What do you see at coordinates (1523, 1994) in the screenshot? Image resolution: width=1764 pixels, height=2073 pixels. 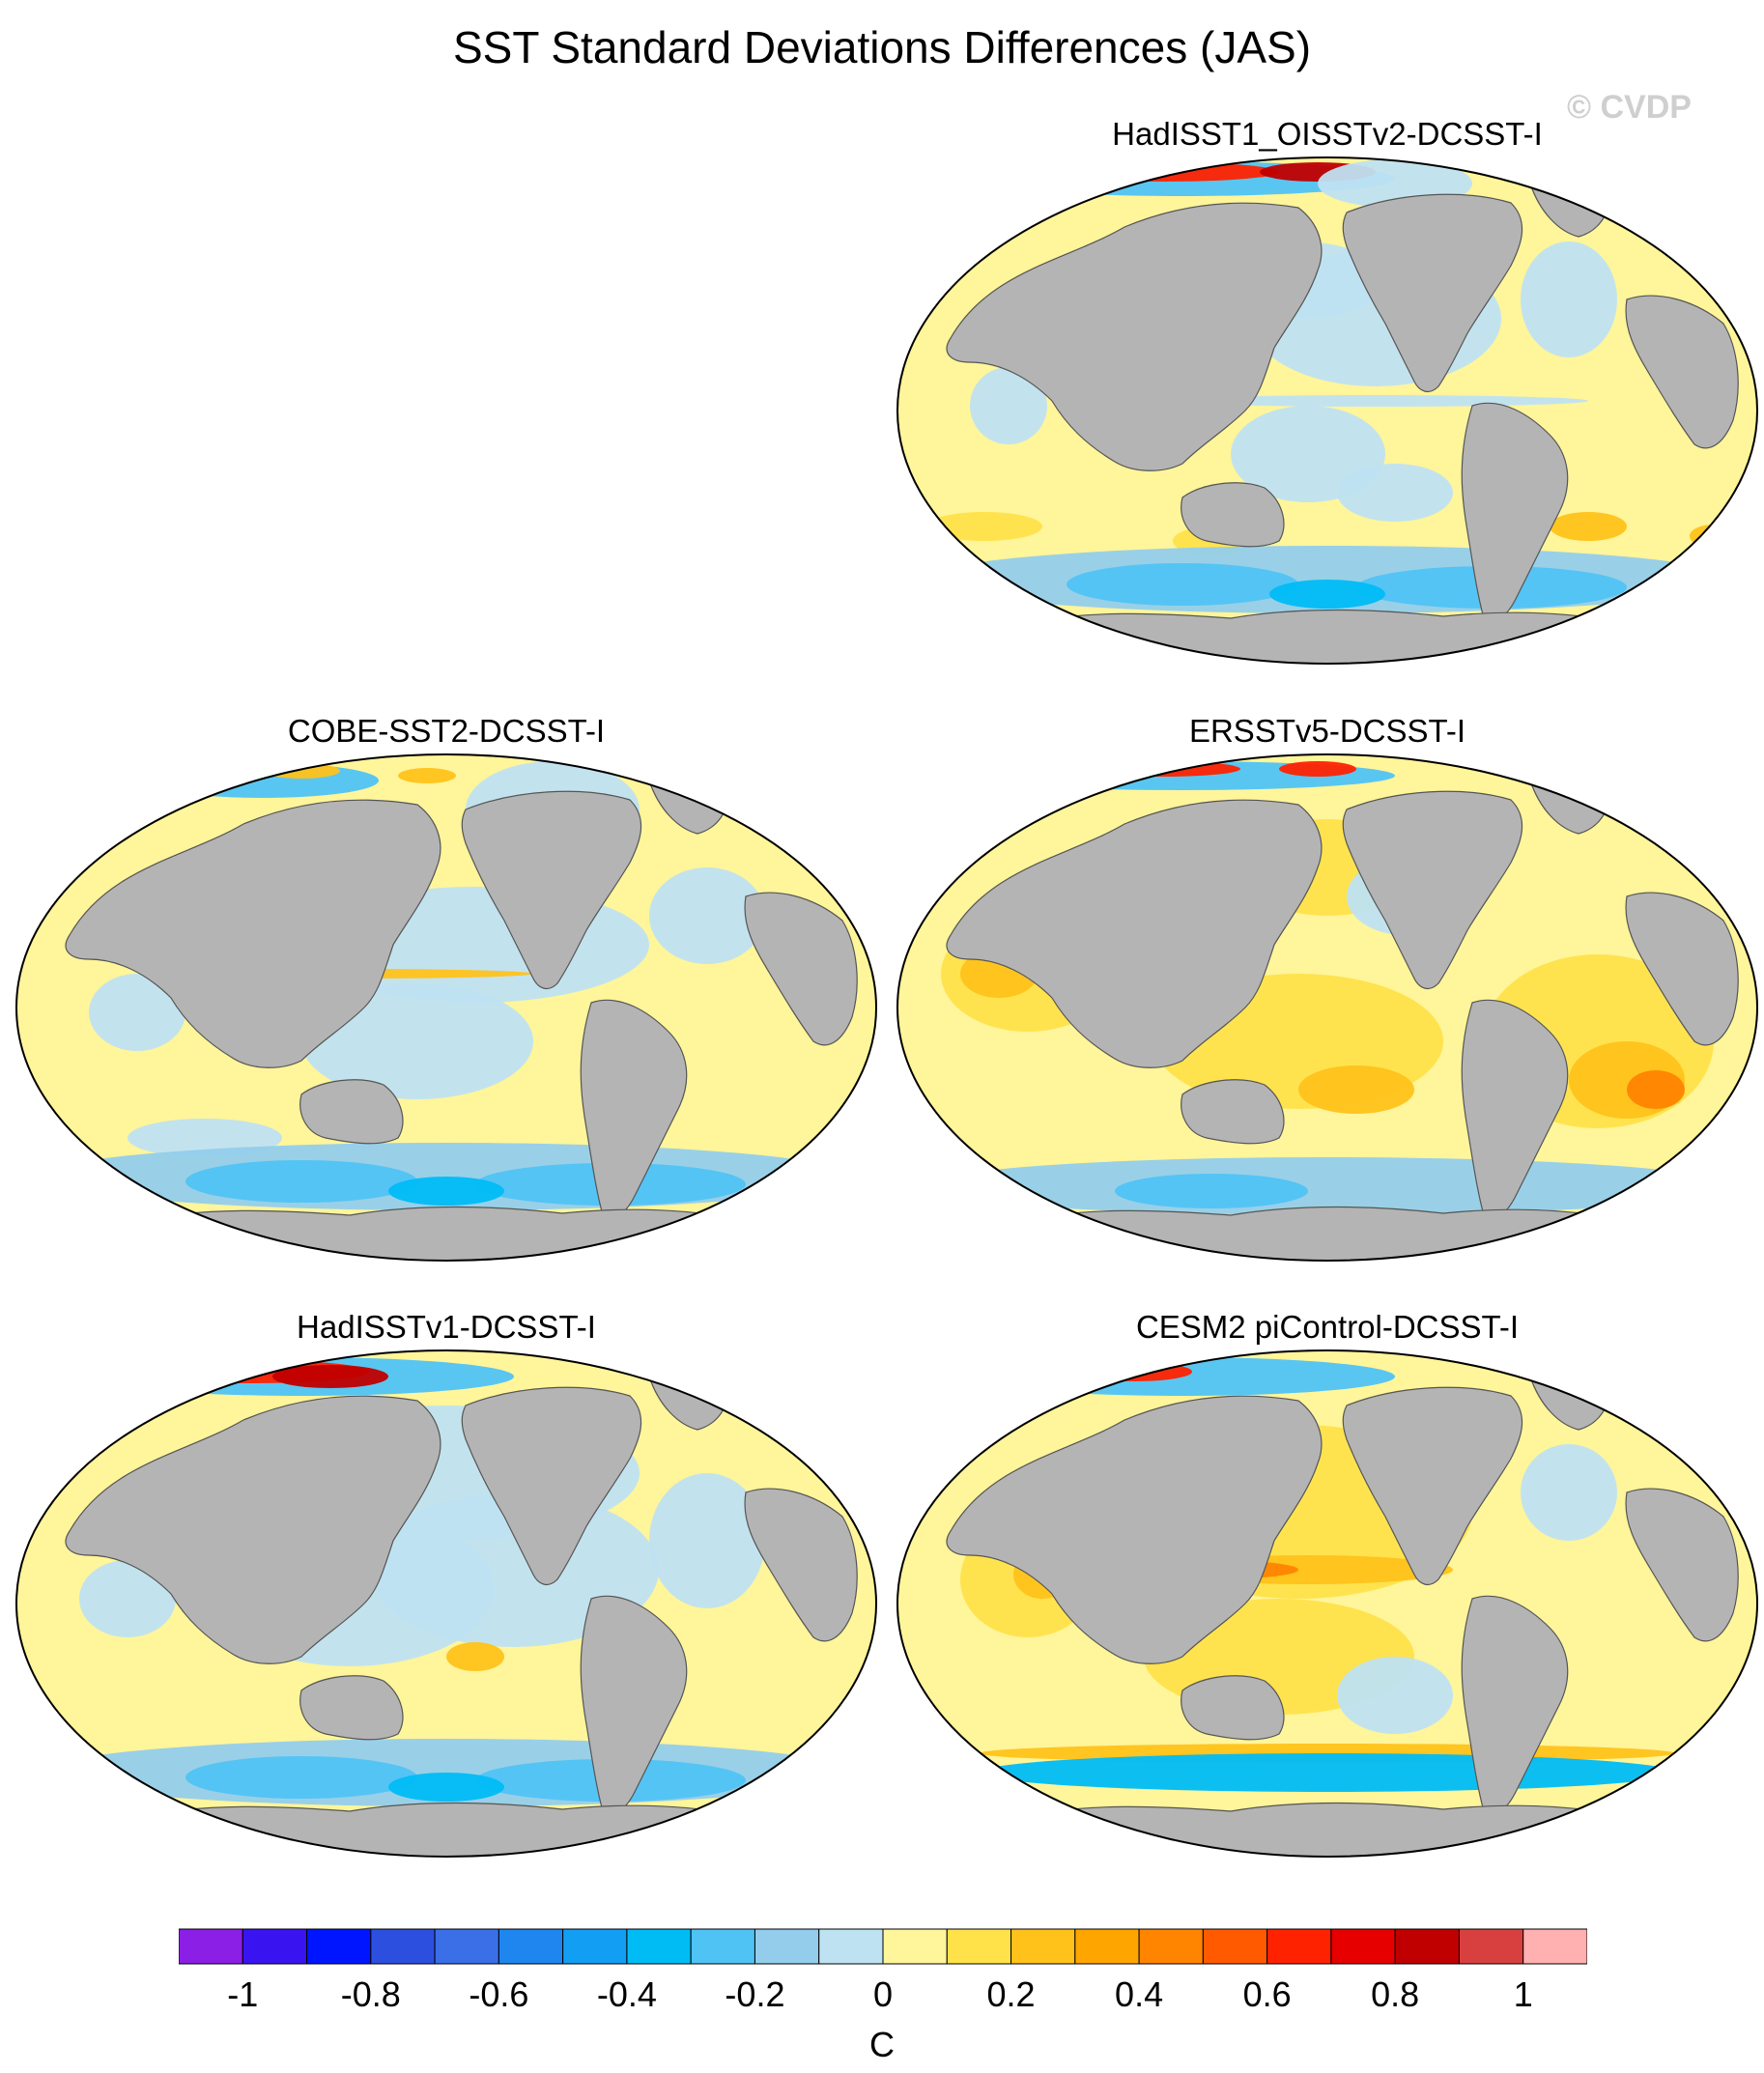 I see `colorbar-tick-label: 1` at bounding box center [1523, 1994].